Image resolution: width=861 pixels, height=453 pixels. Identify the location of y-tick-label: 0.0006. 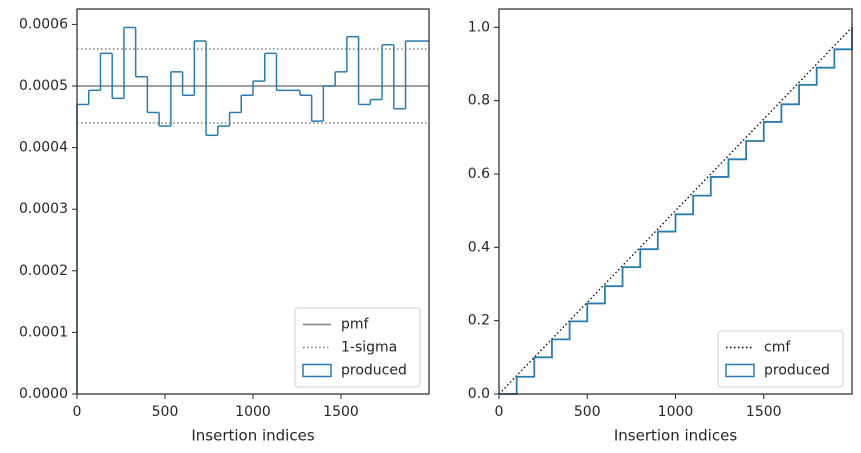
(43, 24).